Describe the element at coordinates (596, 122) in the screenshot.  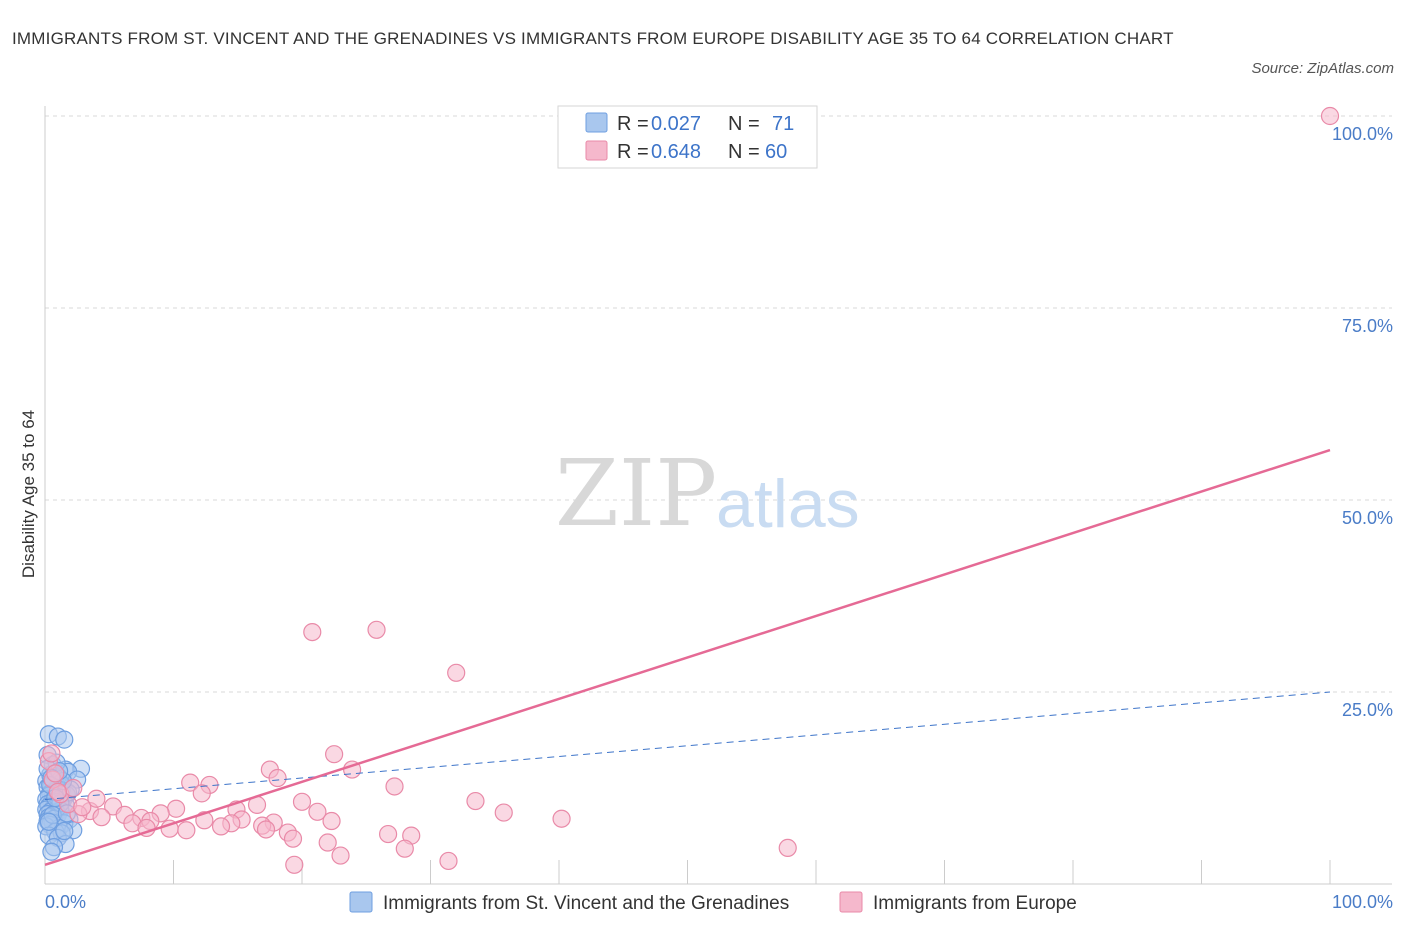
I see `legend-swatch-blue` at that location.